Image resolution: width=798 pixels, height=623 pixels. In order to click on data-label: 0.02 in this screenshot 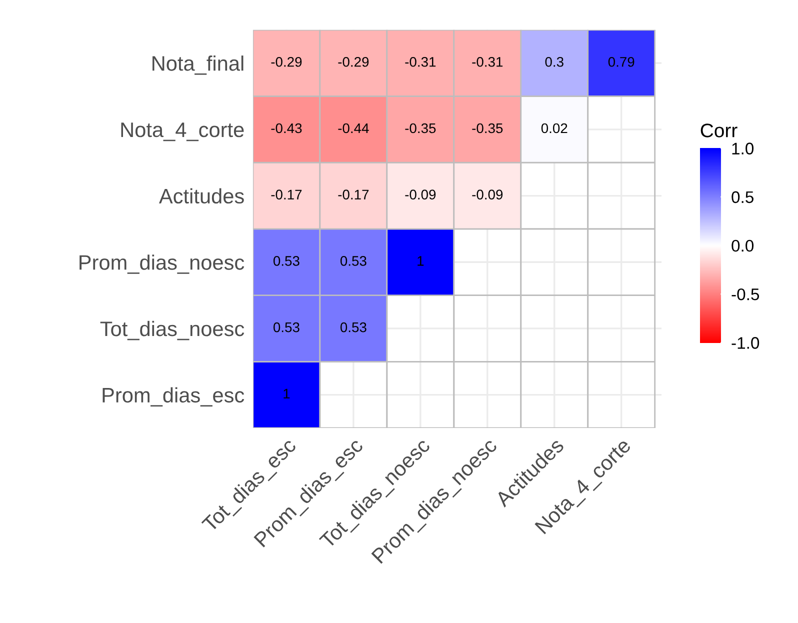, I will do `click(554, 128)`.